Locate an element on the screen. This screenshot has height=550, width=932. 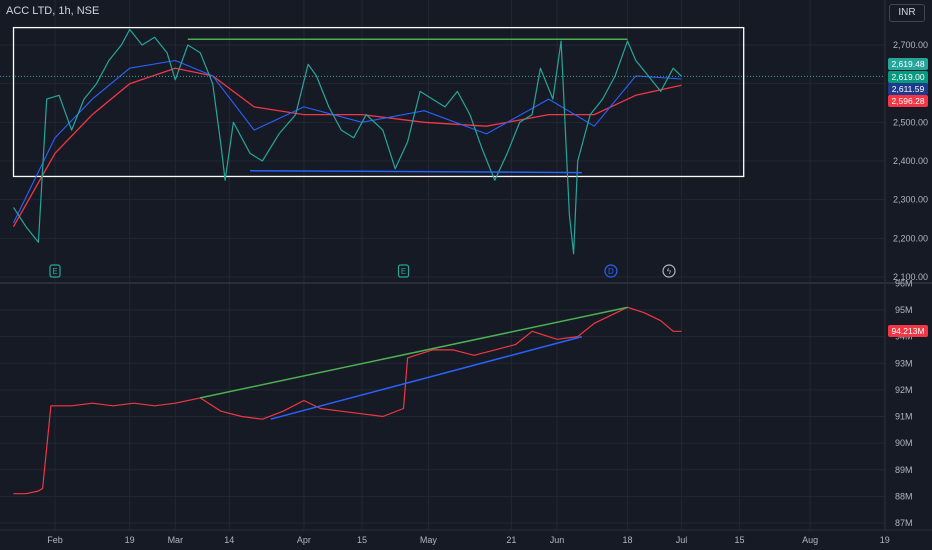
indicator-tick-label: 90M is located at coordinates (904, 443).